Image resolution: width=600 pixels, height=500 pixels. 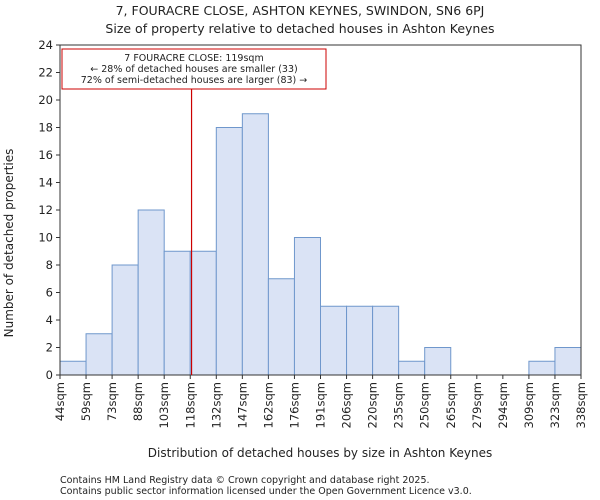 What do you see at coordinates (425, 405) in the screenshot?
I see `x-tick-label: 250sqm` at bounding box center [425, 405].